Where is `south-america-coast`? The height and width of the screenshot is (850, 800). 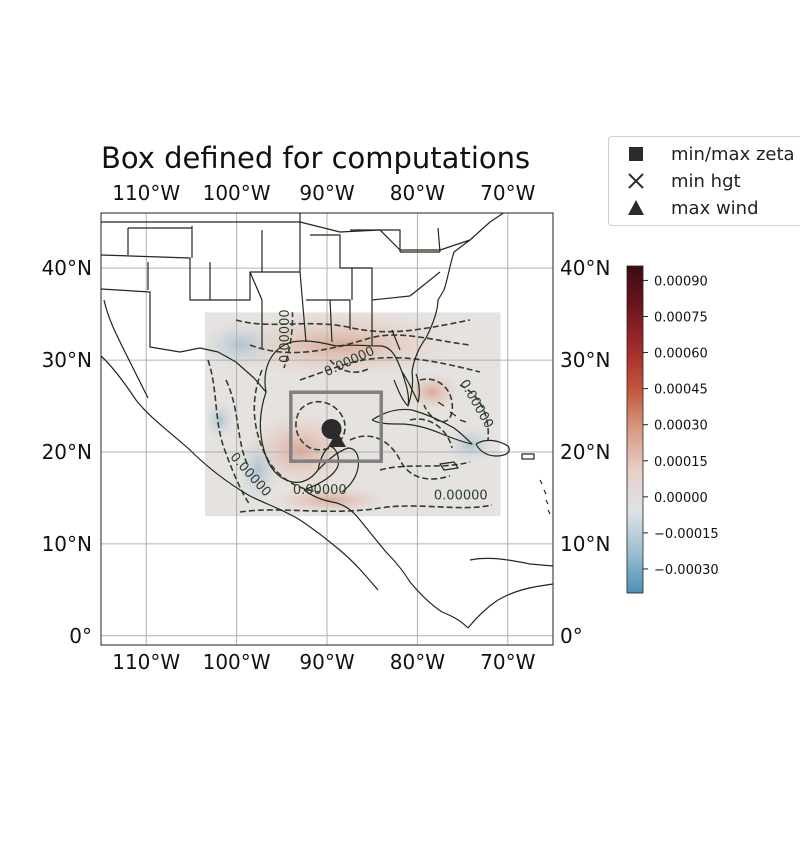
south-america-coast is located at coordinates (510, 593).